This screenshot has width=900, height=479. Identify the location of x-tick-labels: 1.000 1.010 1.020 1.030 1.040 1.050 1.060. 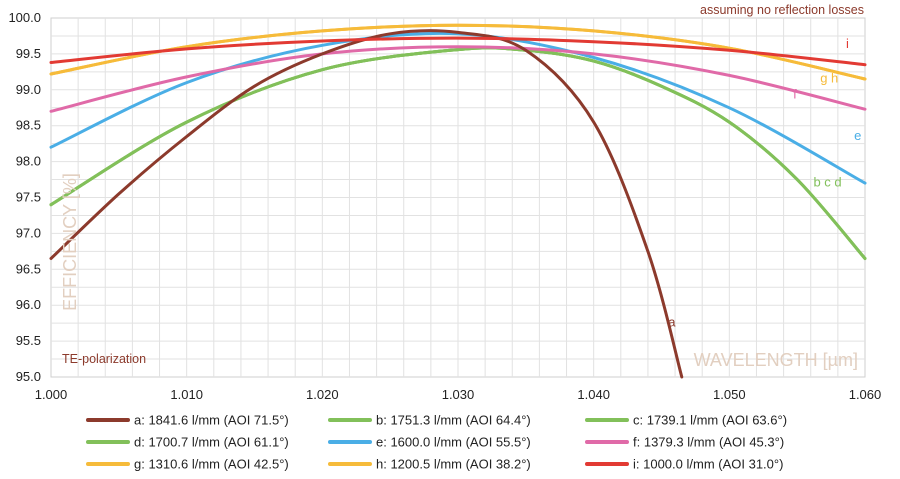
(458, 394).